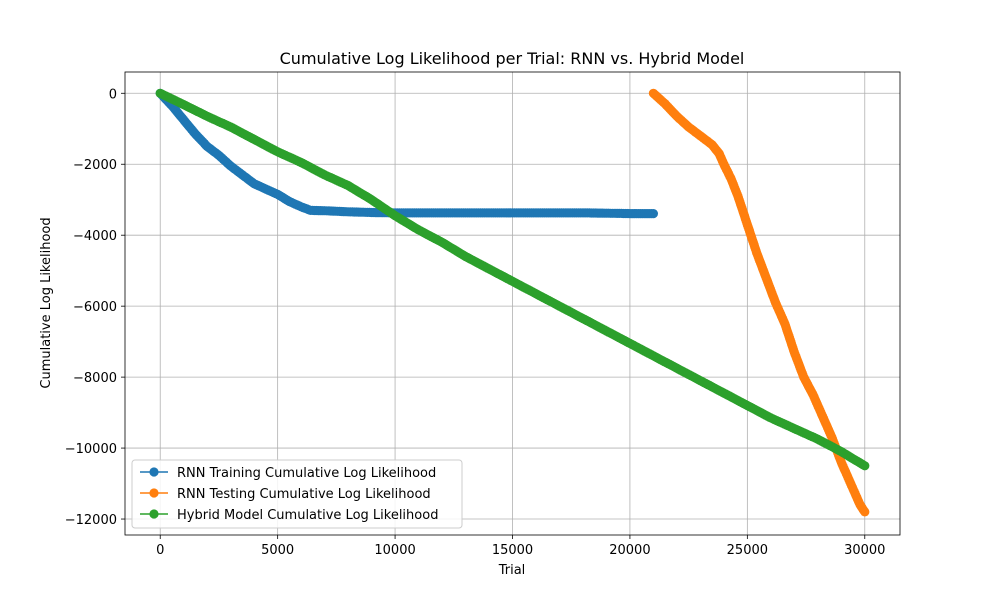 Image resolution: width=1000 pixels, height=605 pixels. Describe the element at coordinates (306, 473) in the screenshot. I see `legend-label: RNN Training Cumulative Log Likelihood` at that location.